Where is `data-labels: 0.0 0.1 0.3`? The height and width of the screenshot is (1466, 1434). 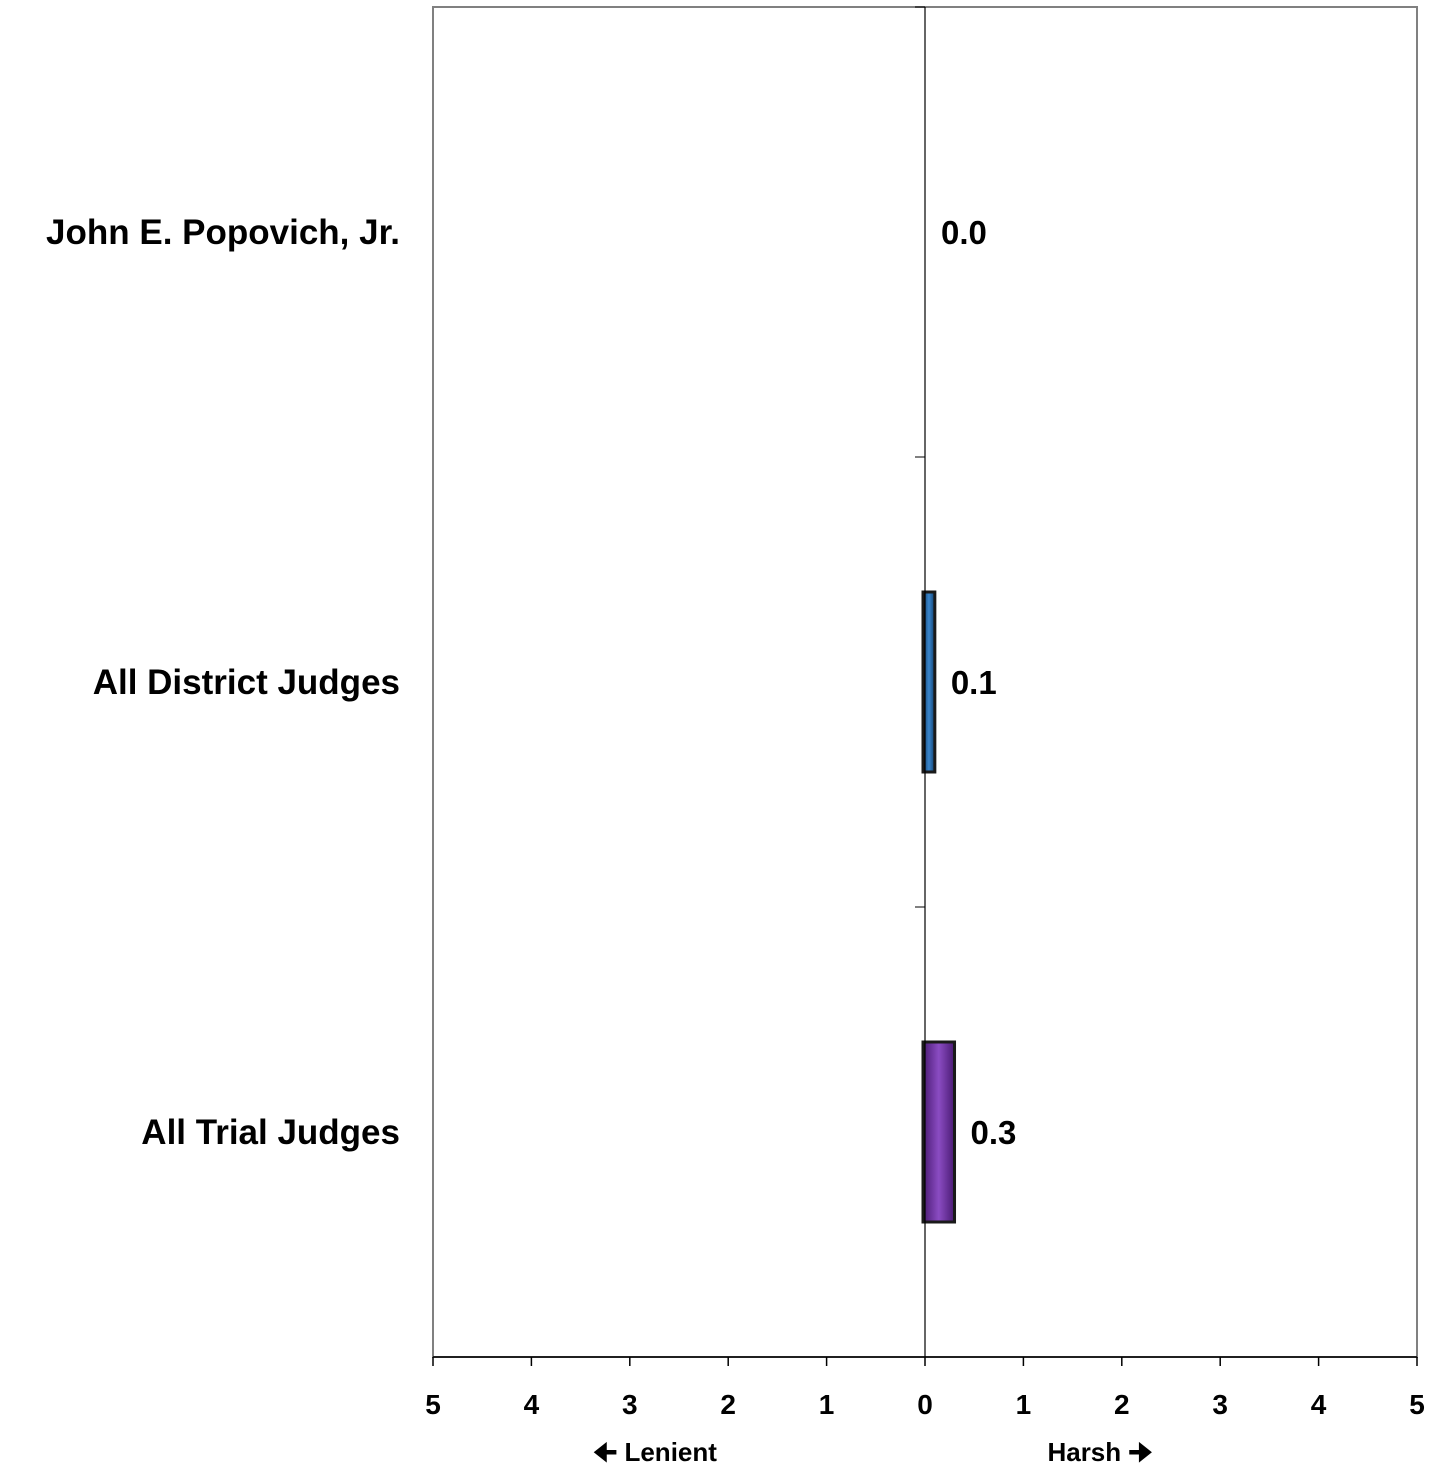 data-labels: 0.0 0.1 0.3 is located at coordinates (978, 682).